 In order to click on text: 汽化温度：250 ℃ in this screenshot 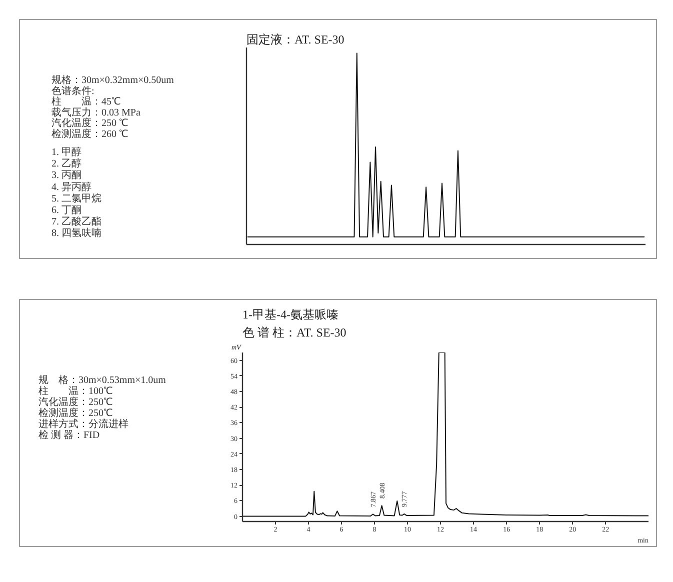, I will do `click(90, 123)`.